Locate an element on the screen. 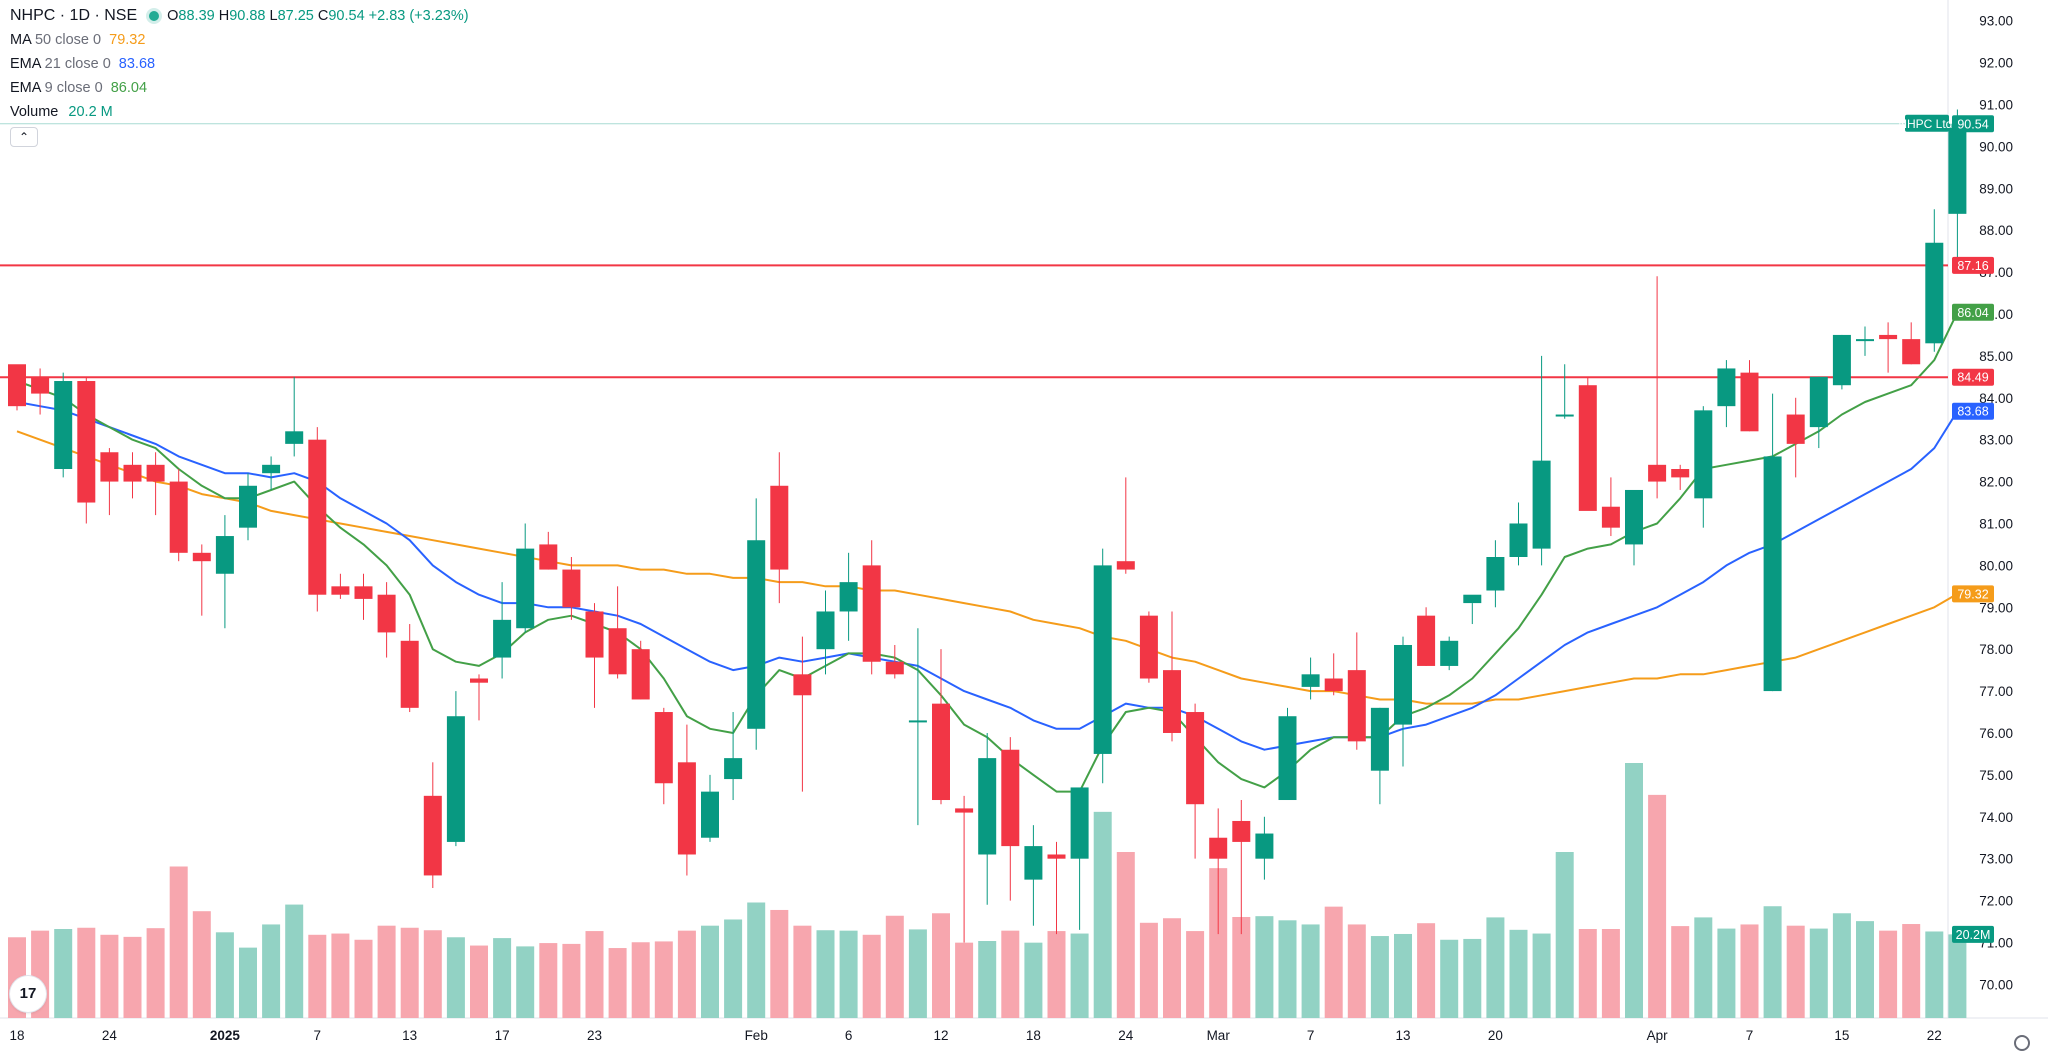 The height and width of the screenshot is (1052, 2048). indicator-params: 9 close 0 is located at coordinates (73, 88).